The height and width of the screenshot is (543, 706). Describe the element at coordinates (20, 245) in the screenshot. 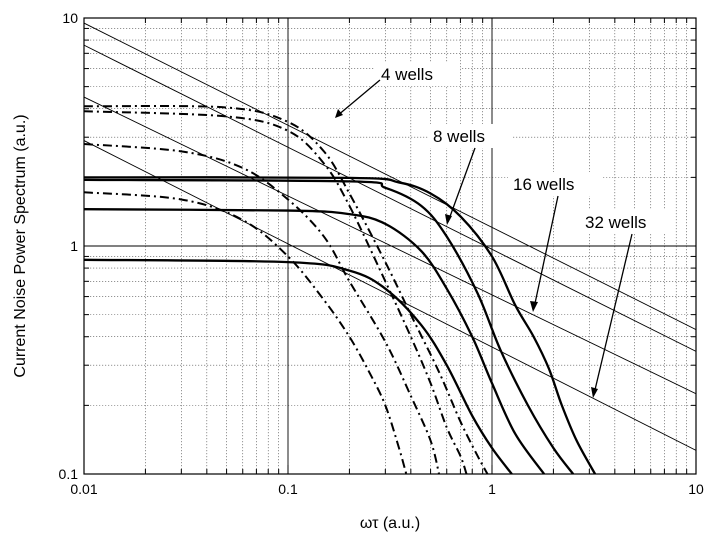

I see `y-axis-label: Current Noise Power Spectrum (a.u.)` at that location.